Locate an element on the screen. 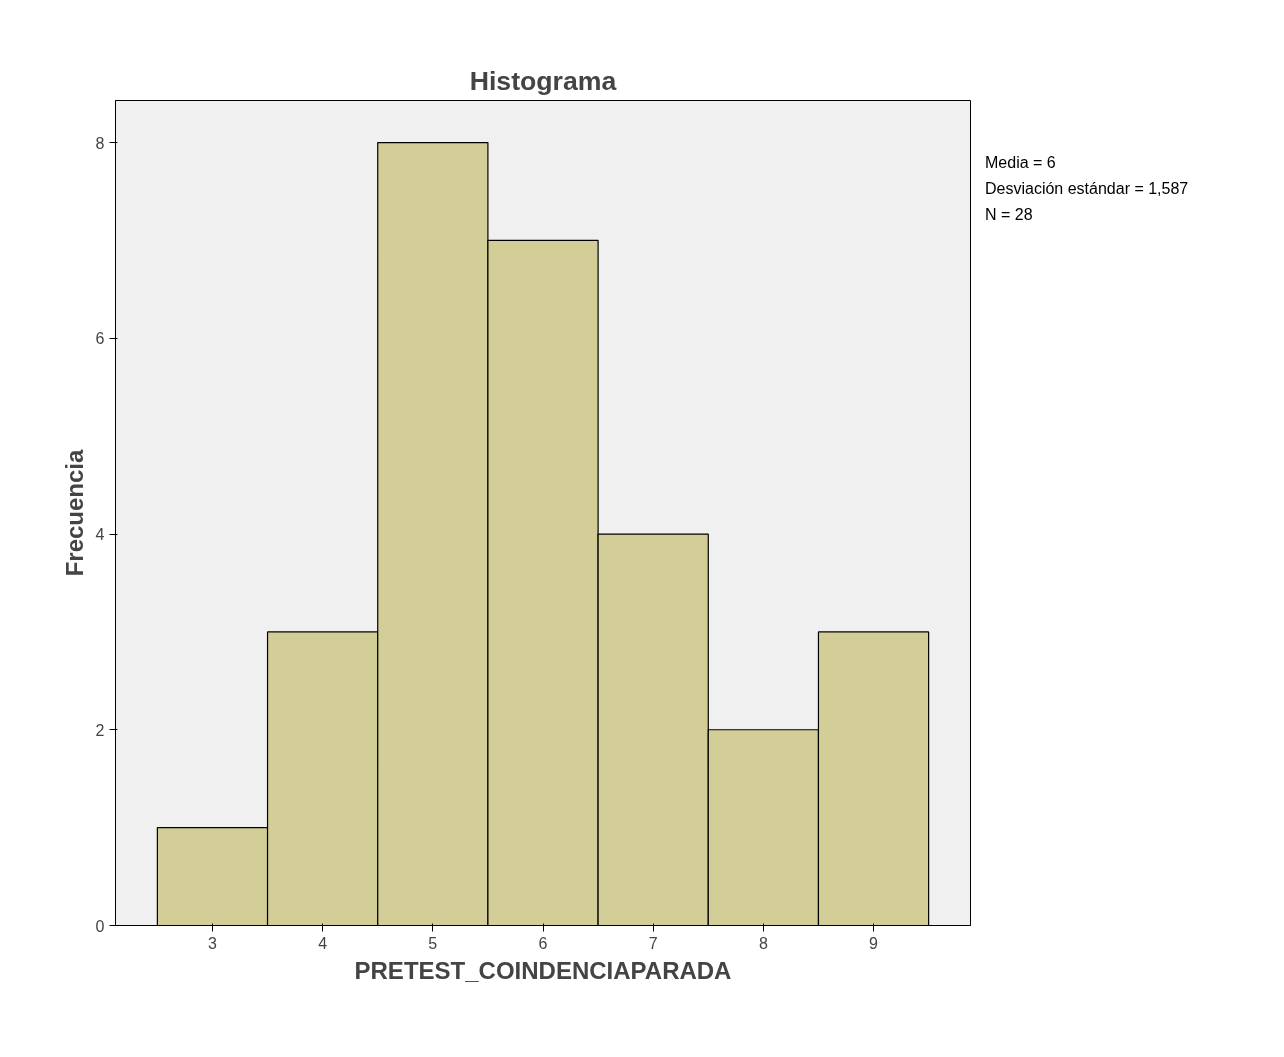 Image resolution: width=1284 pixels, height=1057 pixels. y-tick-label: 8 is located at coordinates (100, 143).